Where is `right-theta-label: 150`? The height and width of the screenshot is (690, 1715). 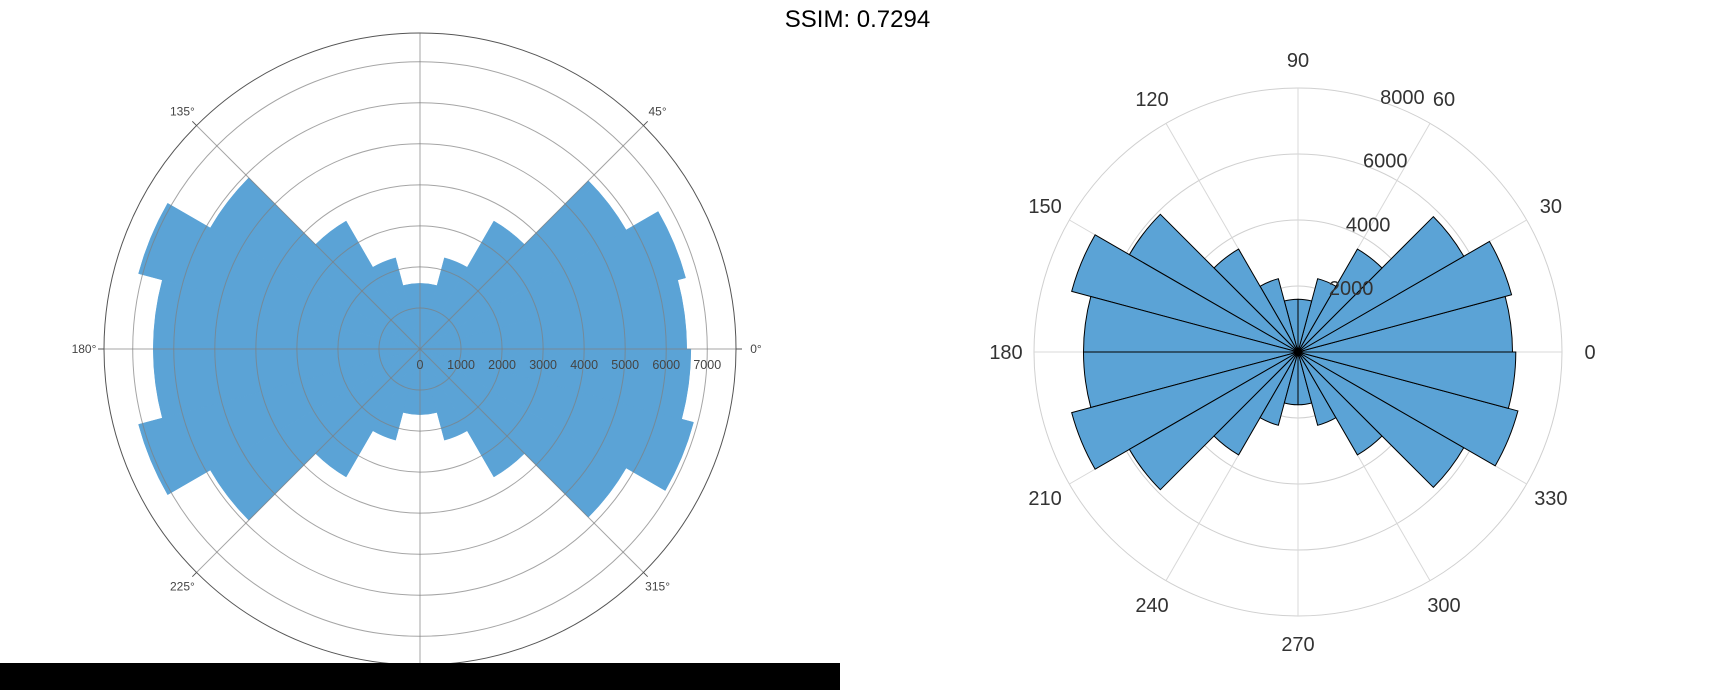 right-theta-label: 150 is located at coordinates (1044, 207).